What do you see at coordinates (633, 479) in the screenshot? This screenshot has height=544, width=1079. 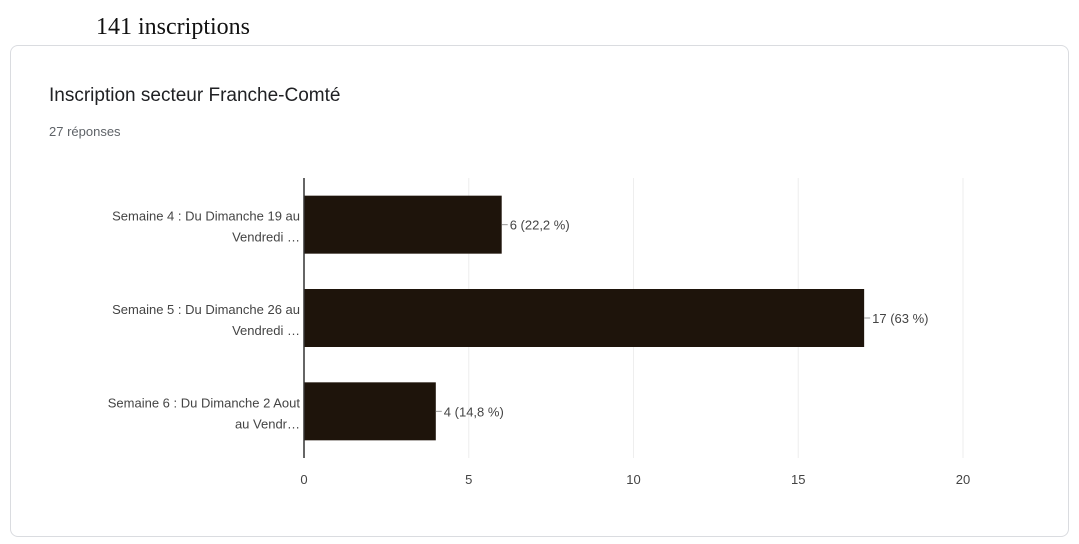 I see `x-tick-label-2: 10` at bounding box center [633, 479].